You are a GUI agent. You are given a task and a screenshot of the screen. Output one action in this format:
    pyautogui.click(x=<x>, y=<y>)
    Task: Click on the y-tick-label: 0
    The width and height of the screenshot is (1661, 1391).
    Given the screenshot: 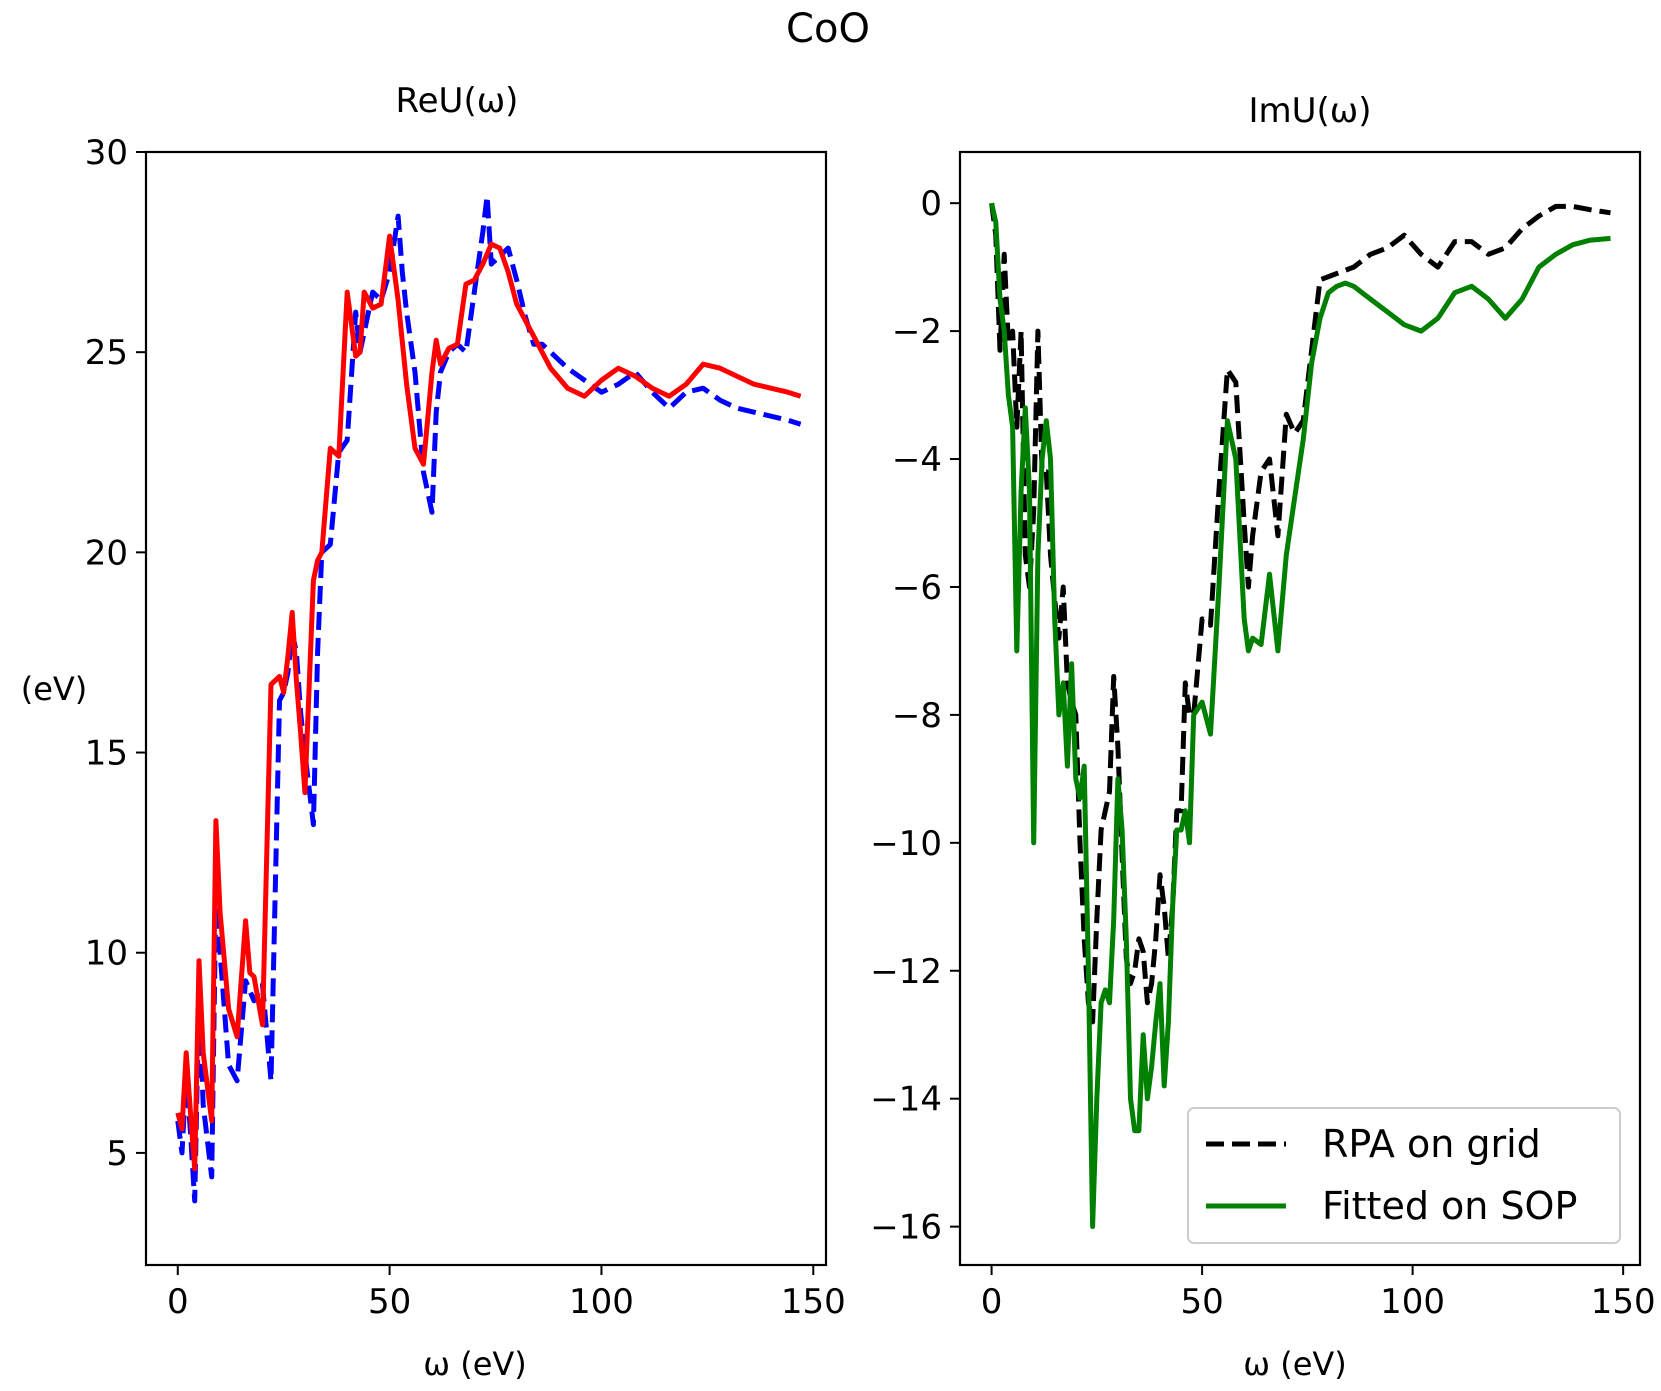 What is the action you would take?
    pyautogui.click(x=931, y=204)
    